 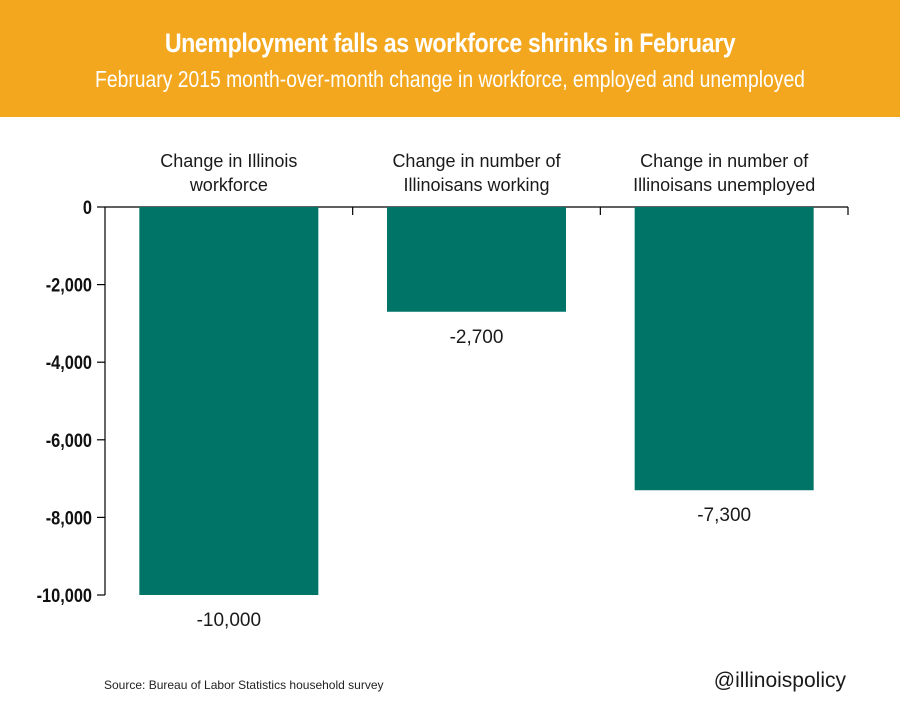 I want to click on category-label: workforce, so click(x=228, y=185).